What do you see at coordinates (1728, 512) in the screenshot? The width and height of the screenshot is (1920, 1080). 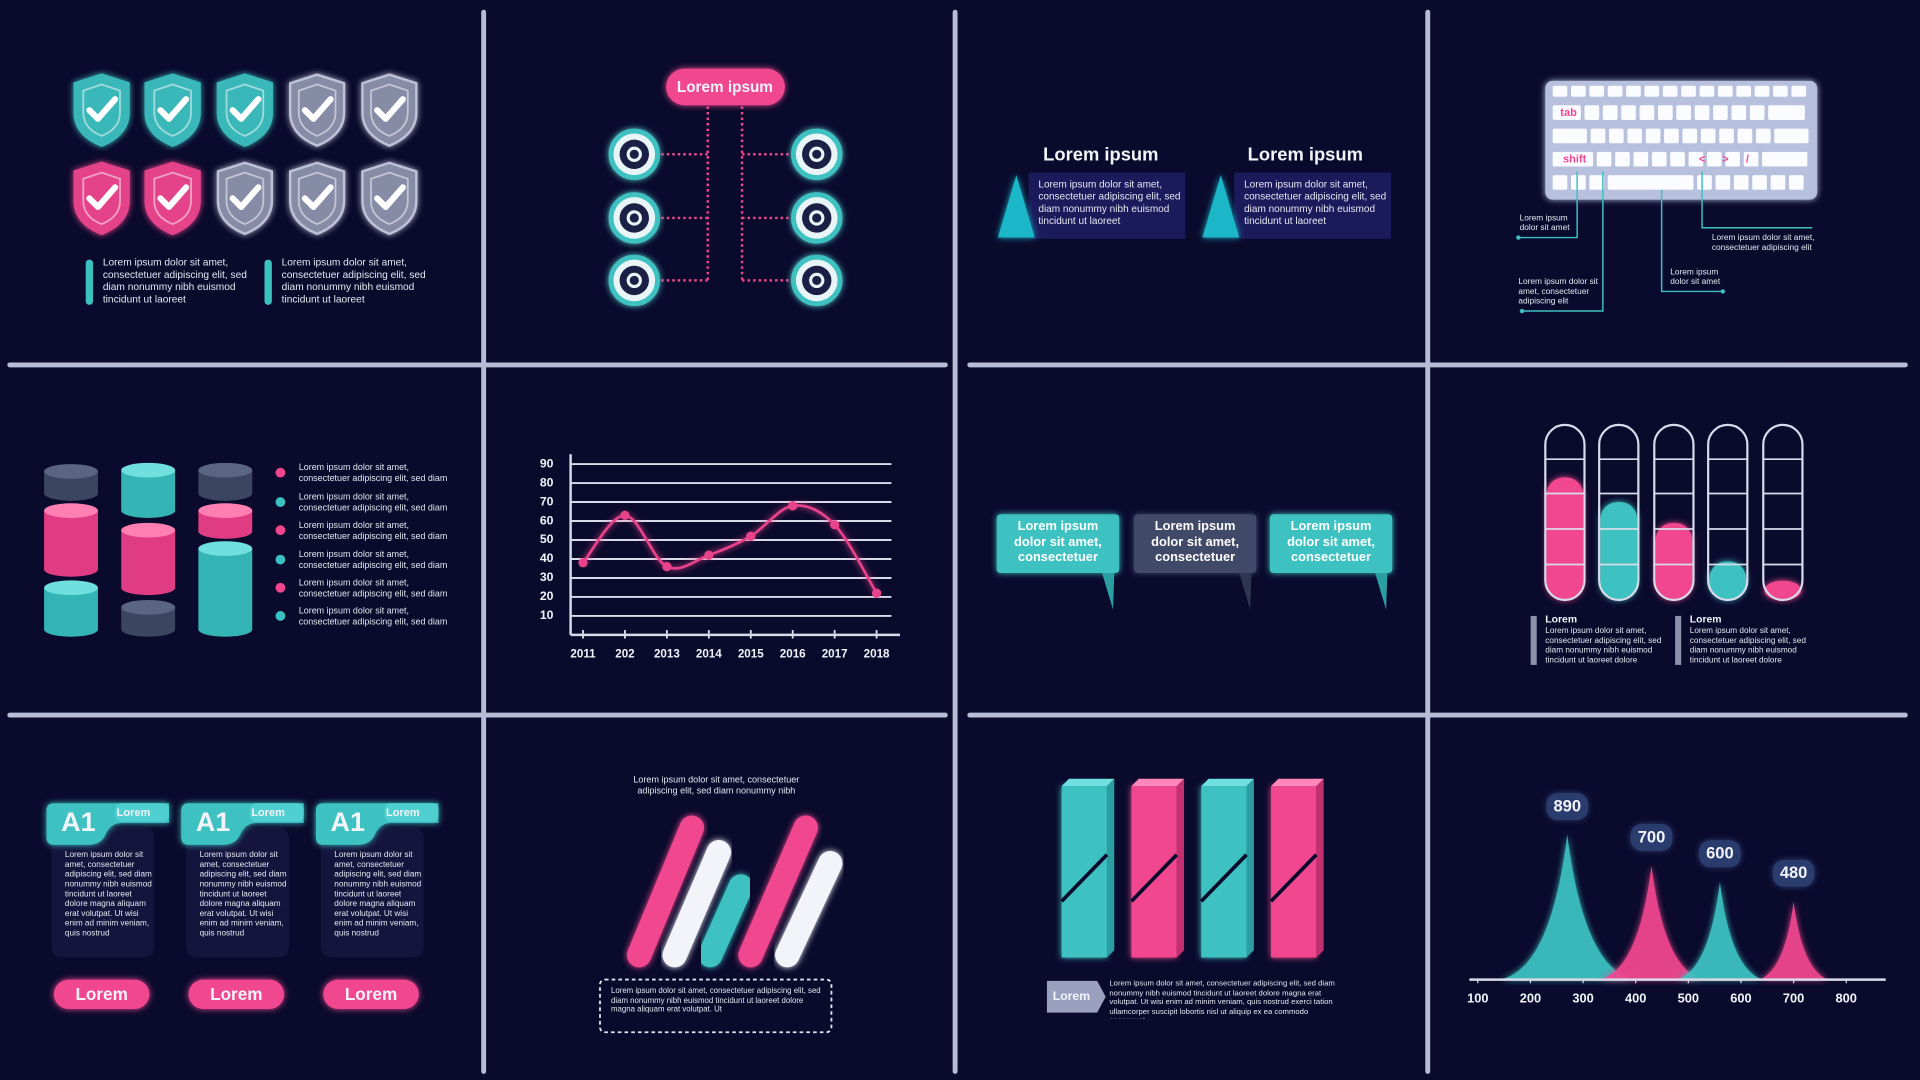 I see `tube` at bounding box center [1728, 512].